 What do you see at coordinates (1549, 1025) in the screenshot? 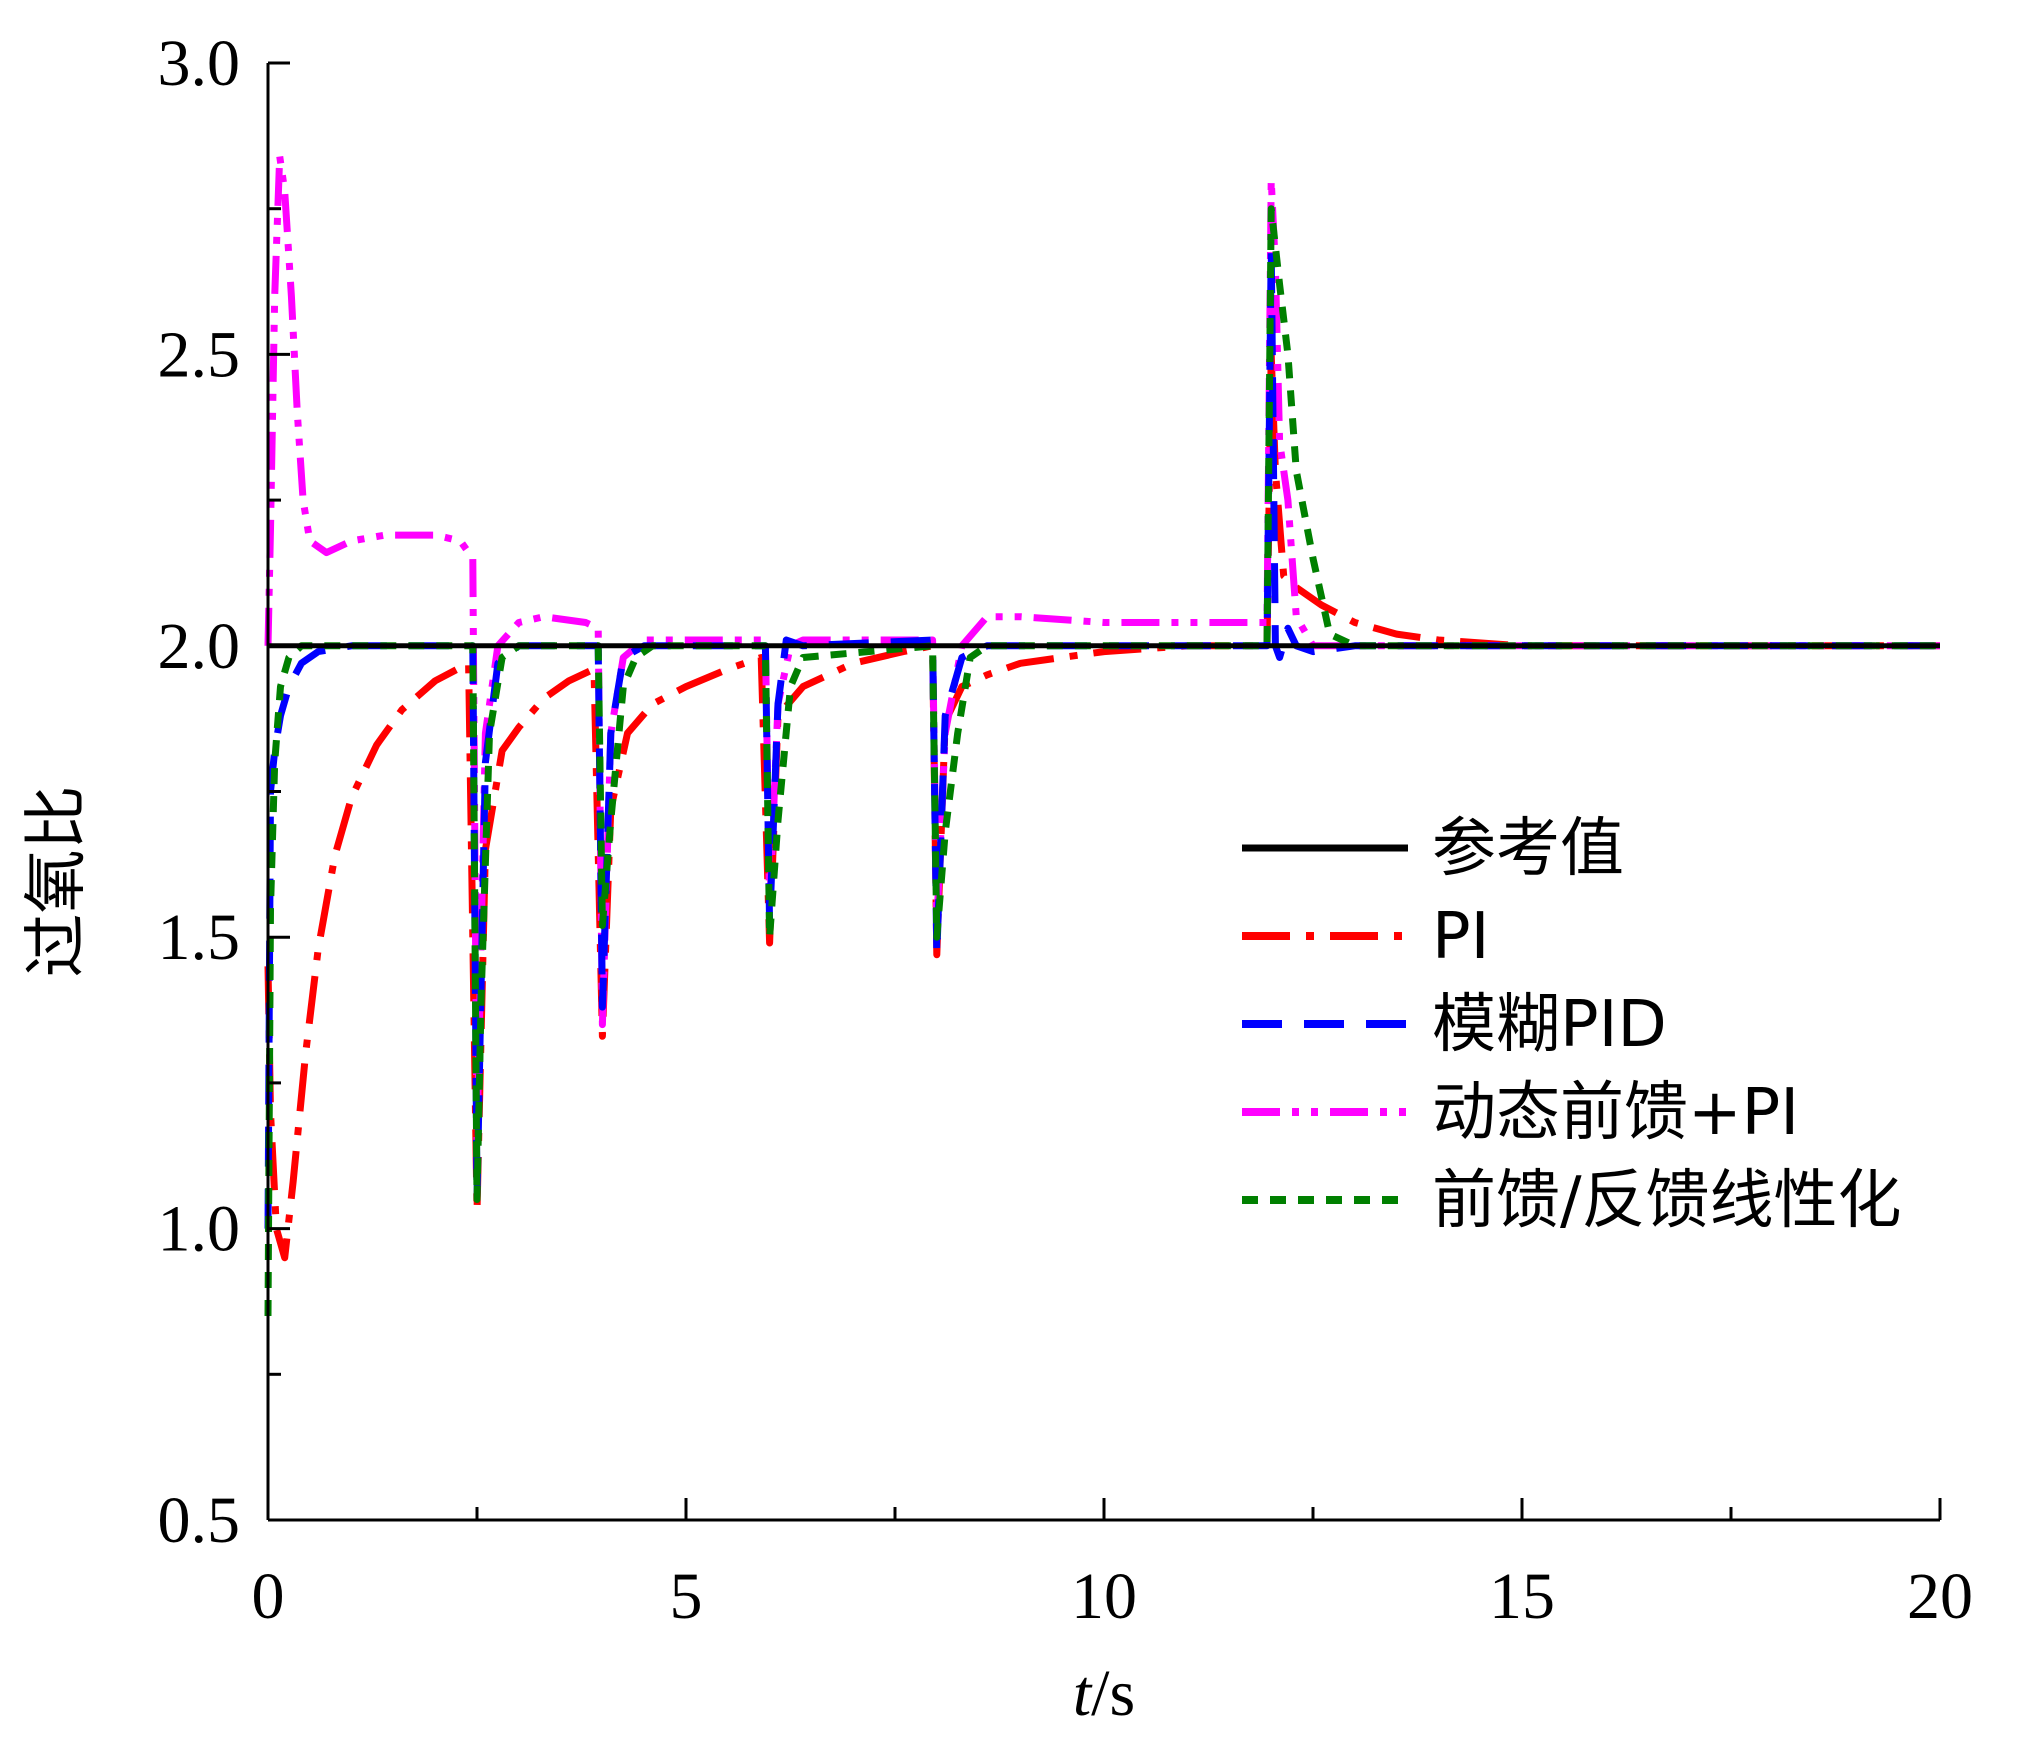
I see `legend-label-2: 模糊PID` at bounding box center [1549, 1025].